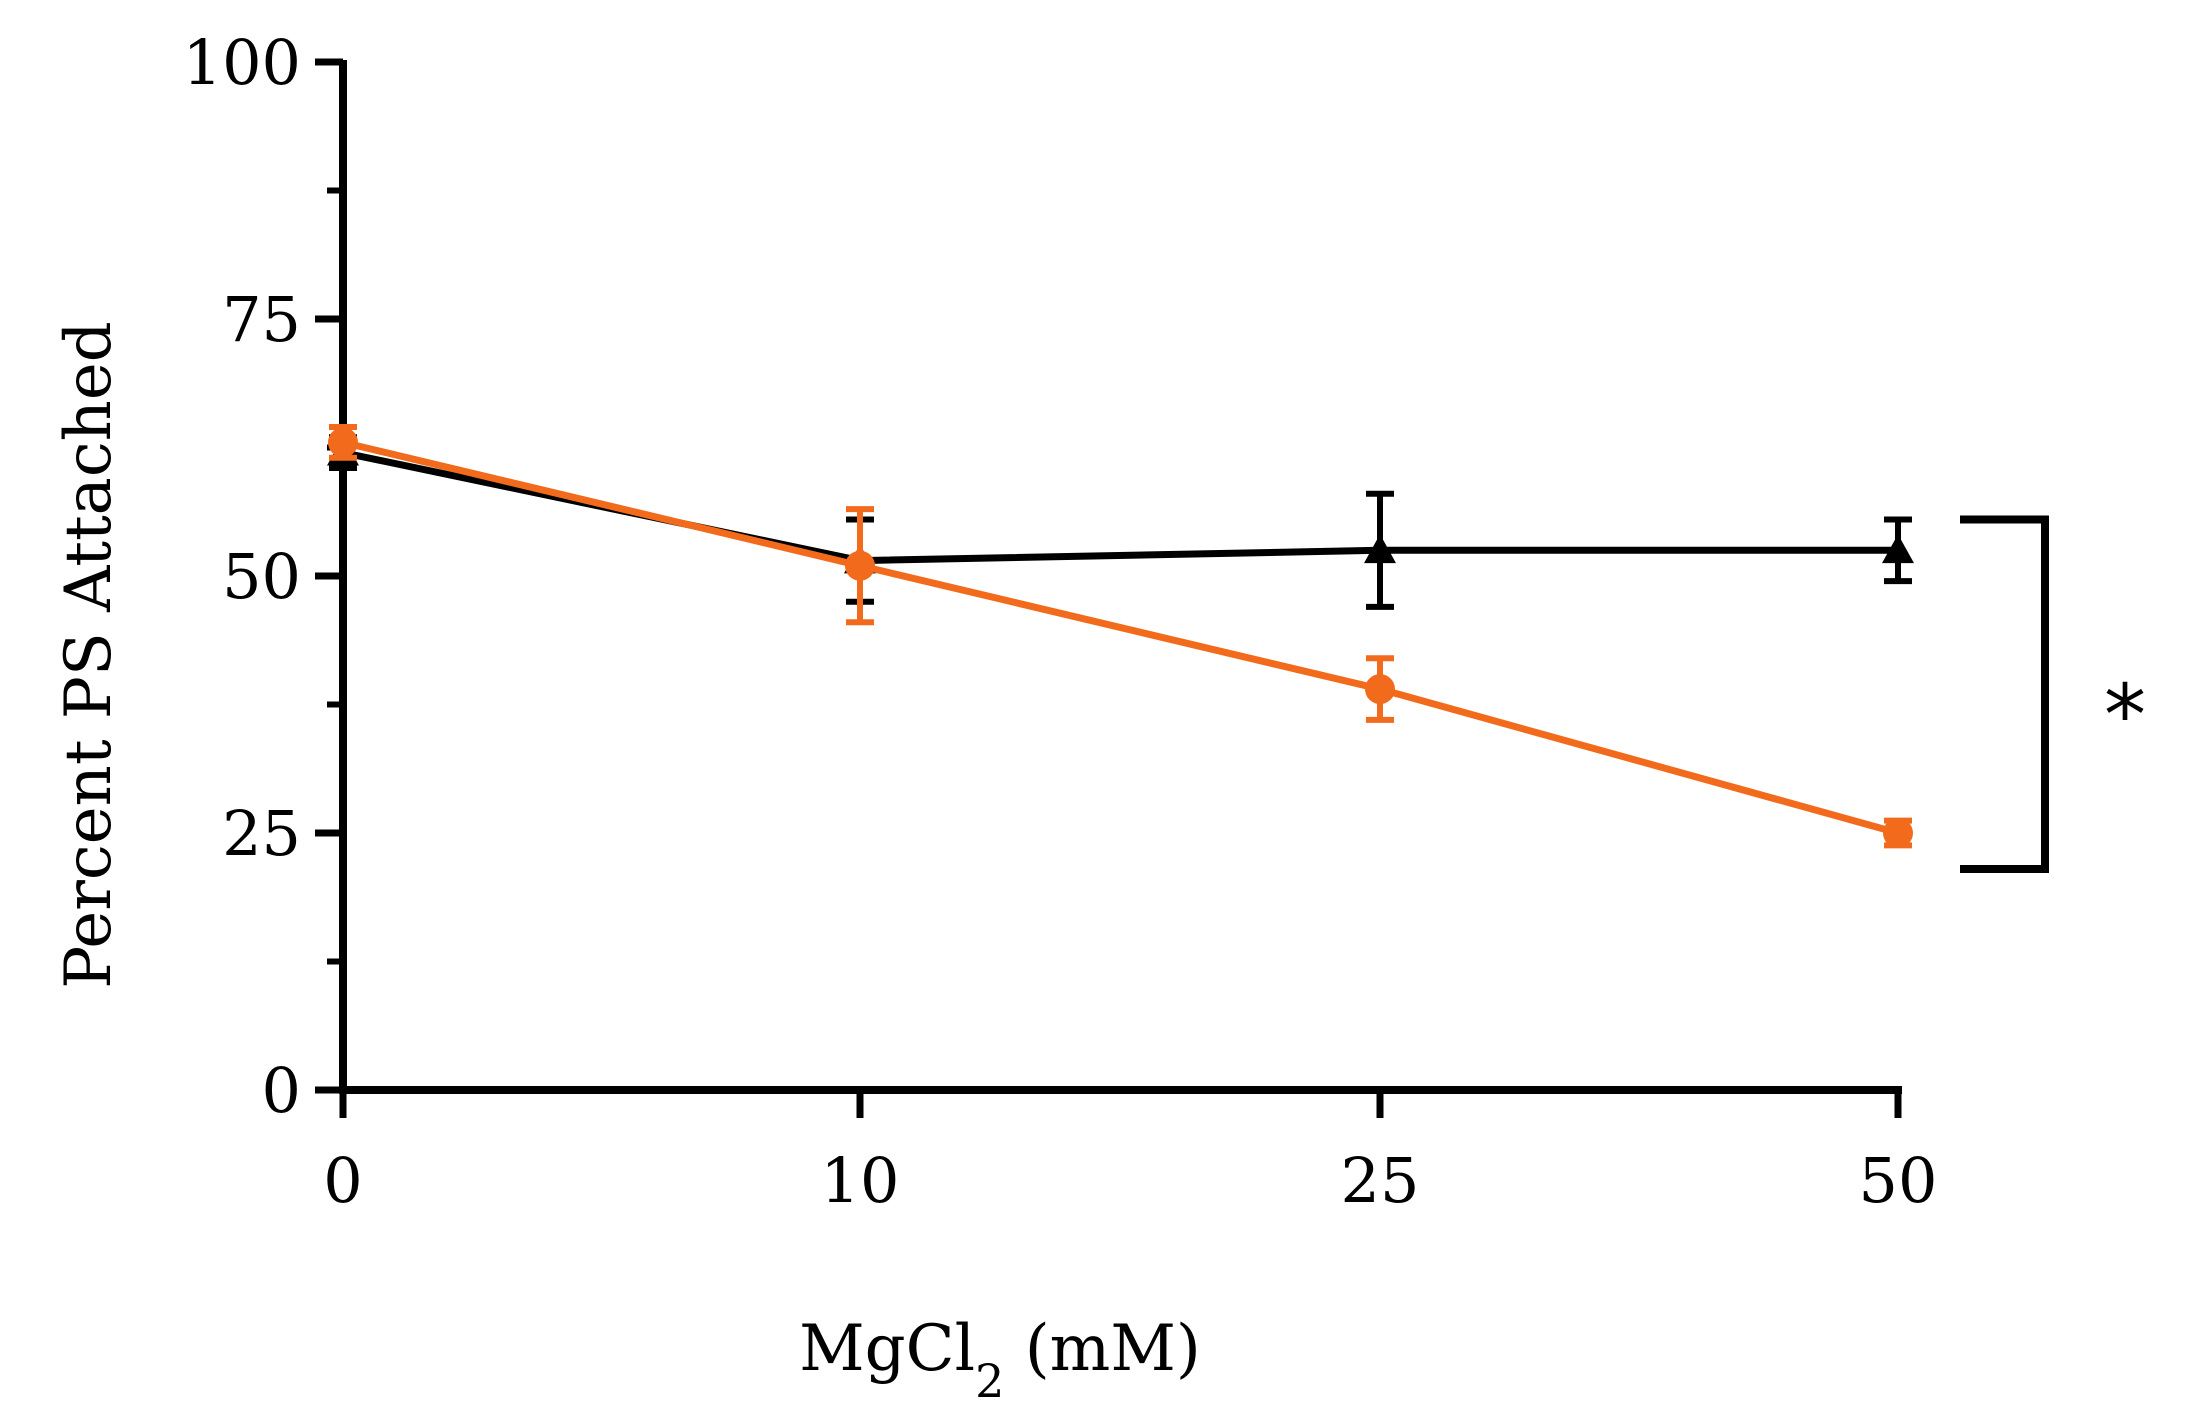  Describe the element at coordinates (2125, 715) in the screenshot. I see `significance-marker-0: *` at that location.